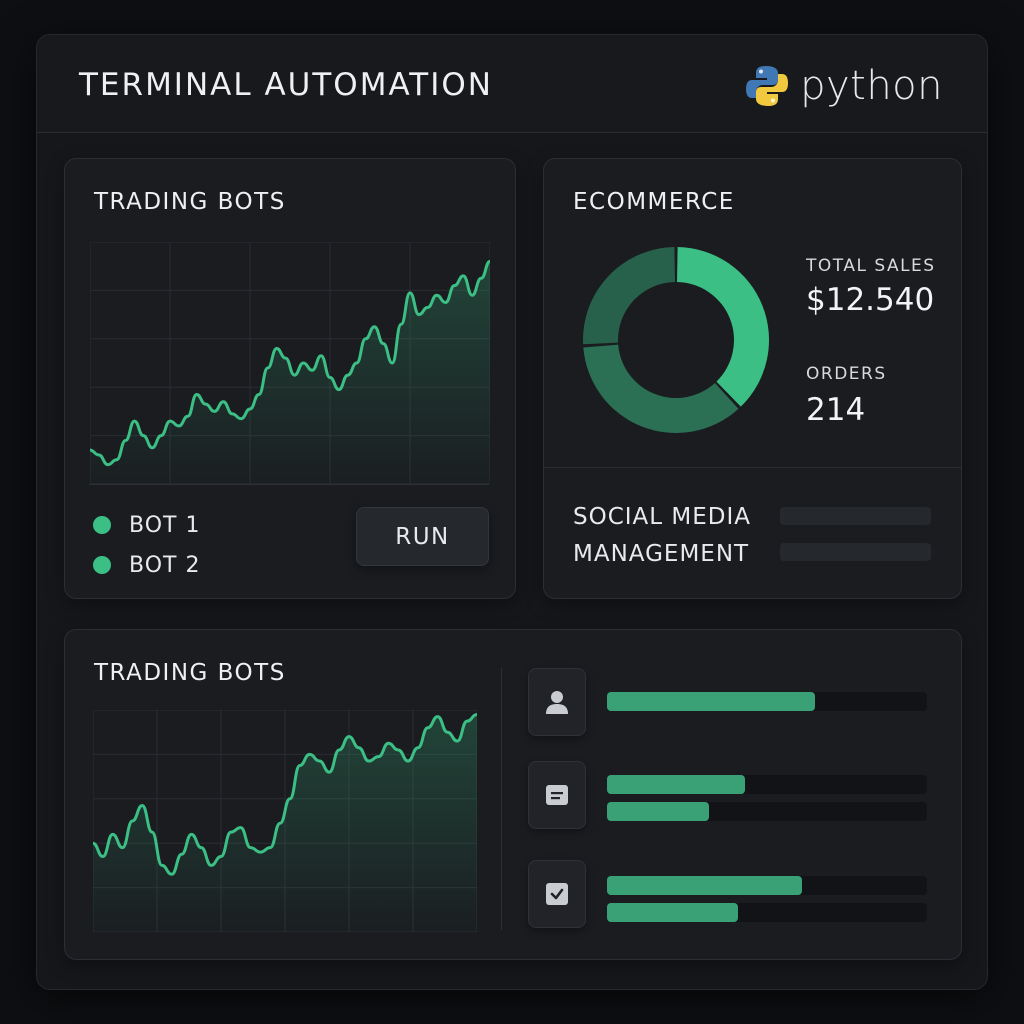 The width and height of the screenshot is (1024, 1024). I want to click on bot-2-status-dot, so click(102, 565).